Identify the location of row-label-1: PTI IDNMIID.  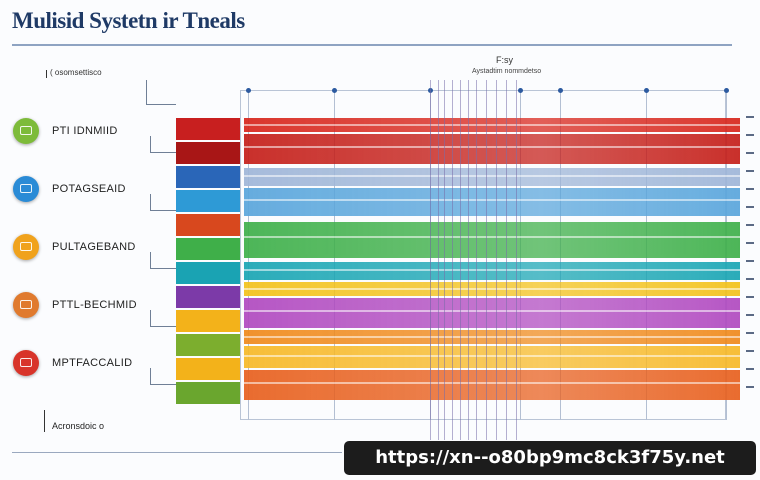
(85, 131).